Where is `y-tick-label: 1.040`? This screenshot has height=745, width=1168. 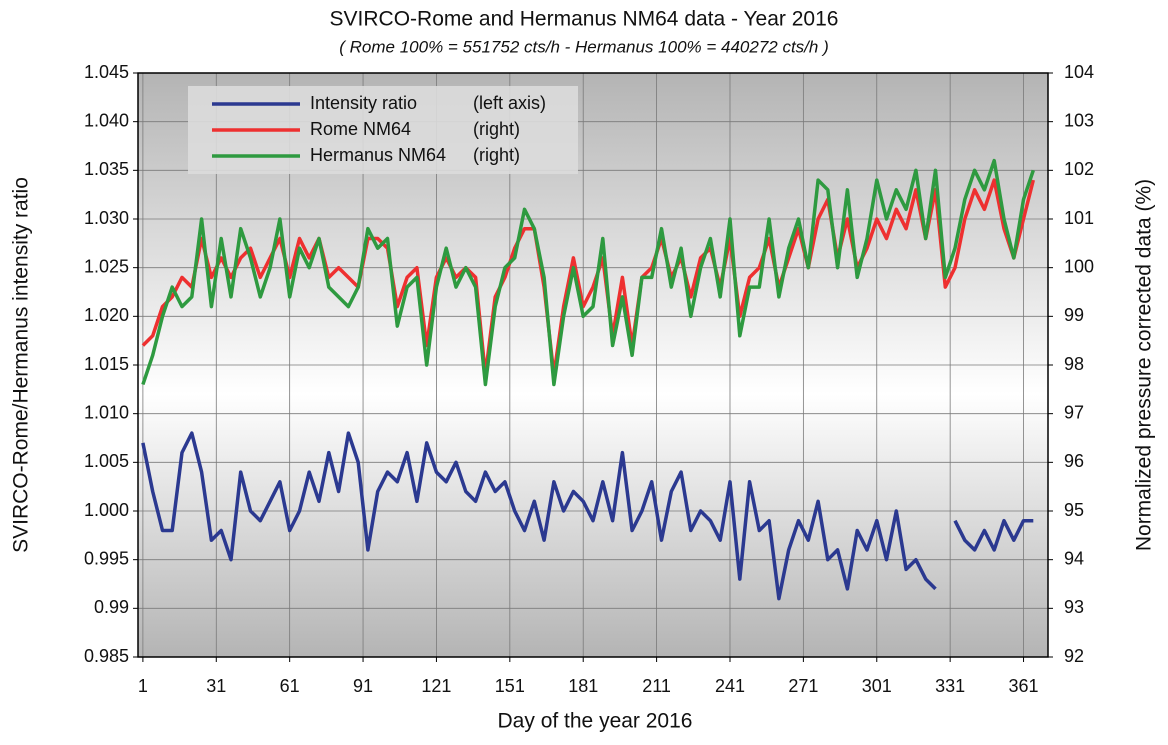 y-tick-label: 1.040 is located at coordinates (106, 120).